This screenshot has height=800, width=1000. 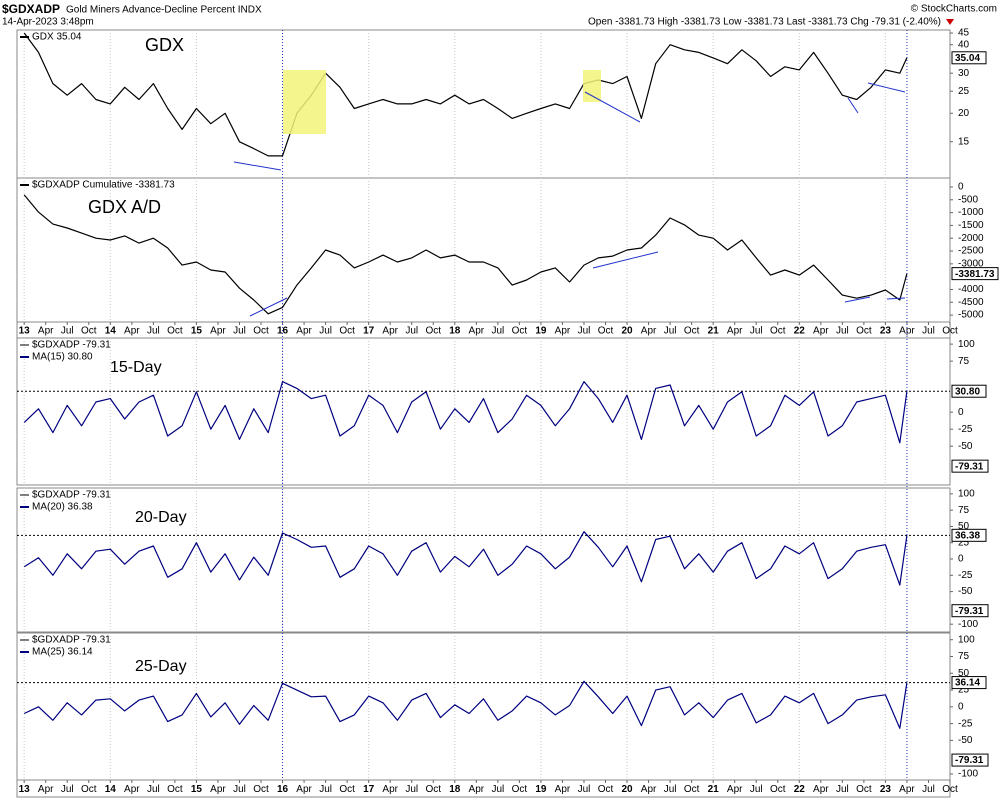 I want to click on value-box-label: 35.04, so click(x=967, y=58).